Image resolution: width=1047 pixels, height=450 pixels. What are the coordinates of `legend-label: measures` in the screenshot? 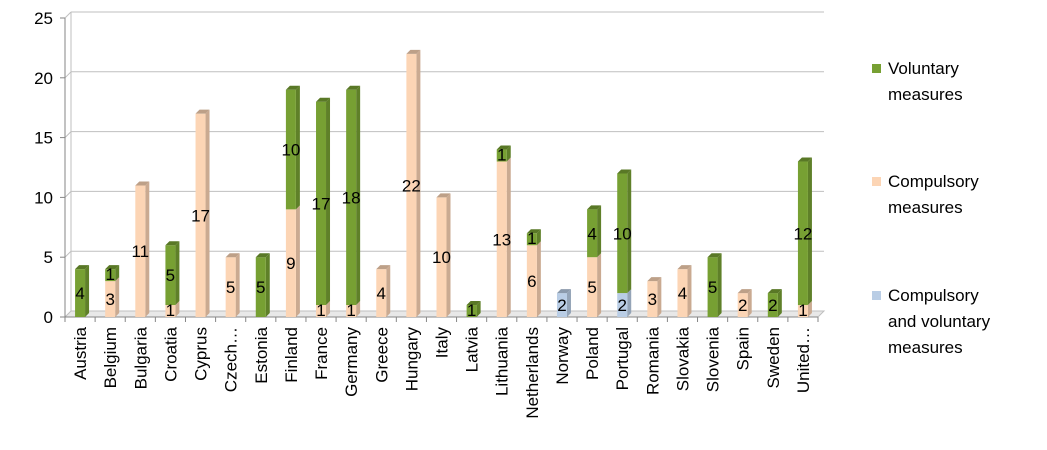 It's located at (925, 347).